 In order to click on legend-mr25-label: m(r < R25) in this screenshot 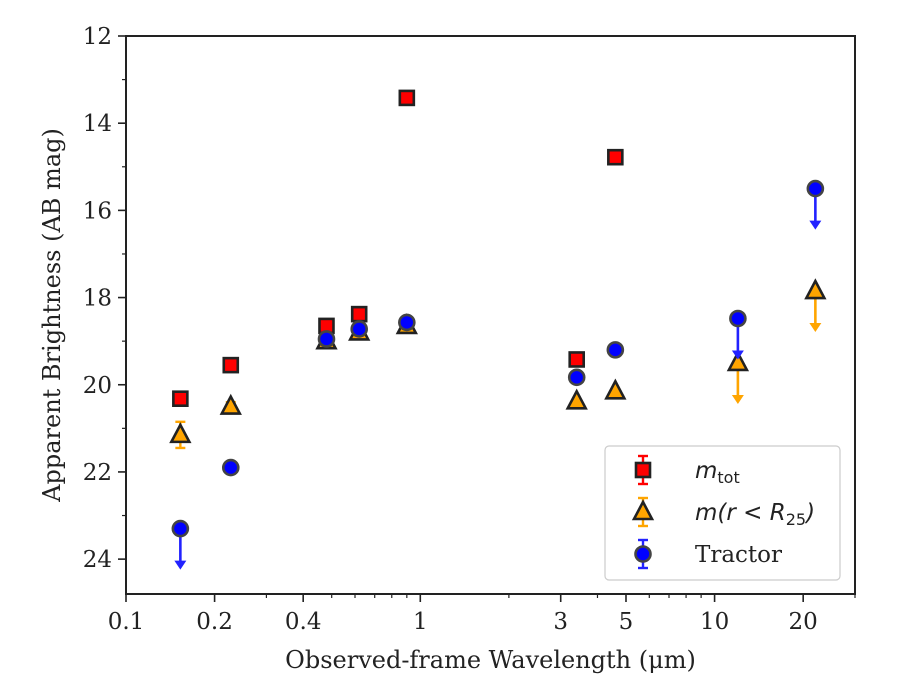, I will do `click(755, 514)`.